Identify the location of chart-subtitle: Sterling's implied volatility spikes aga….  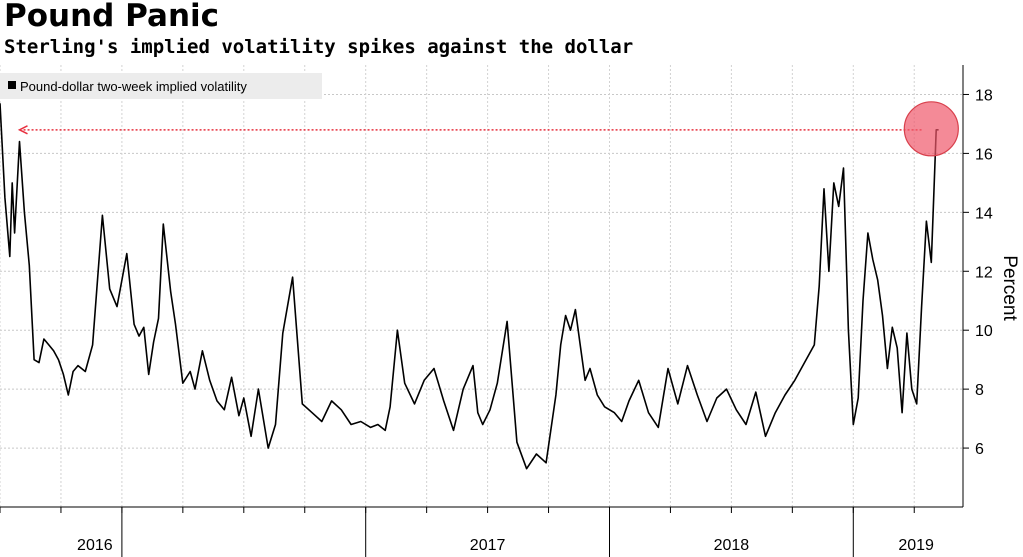
(319, 47).